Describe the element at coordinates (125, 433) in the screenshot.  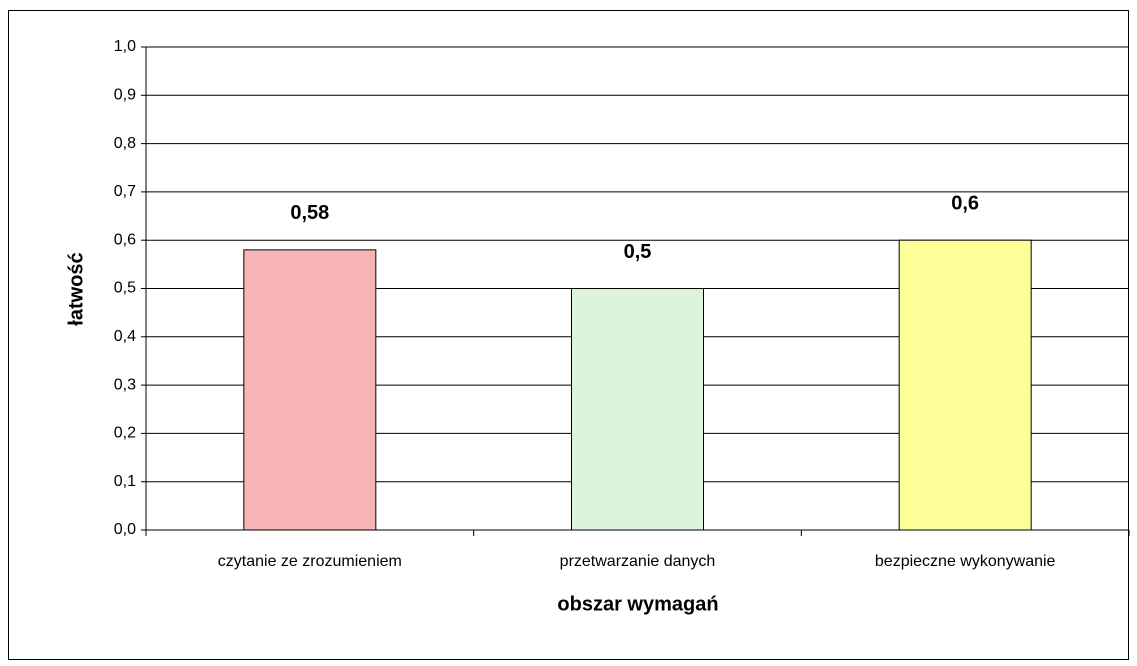
I see `y-tick-label: 0,2` at that location.